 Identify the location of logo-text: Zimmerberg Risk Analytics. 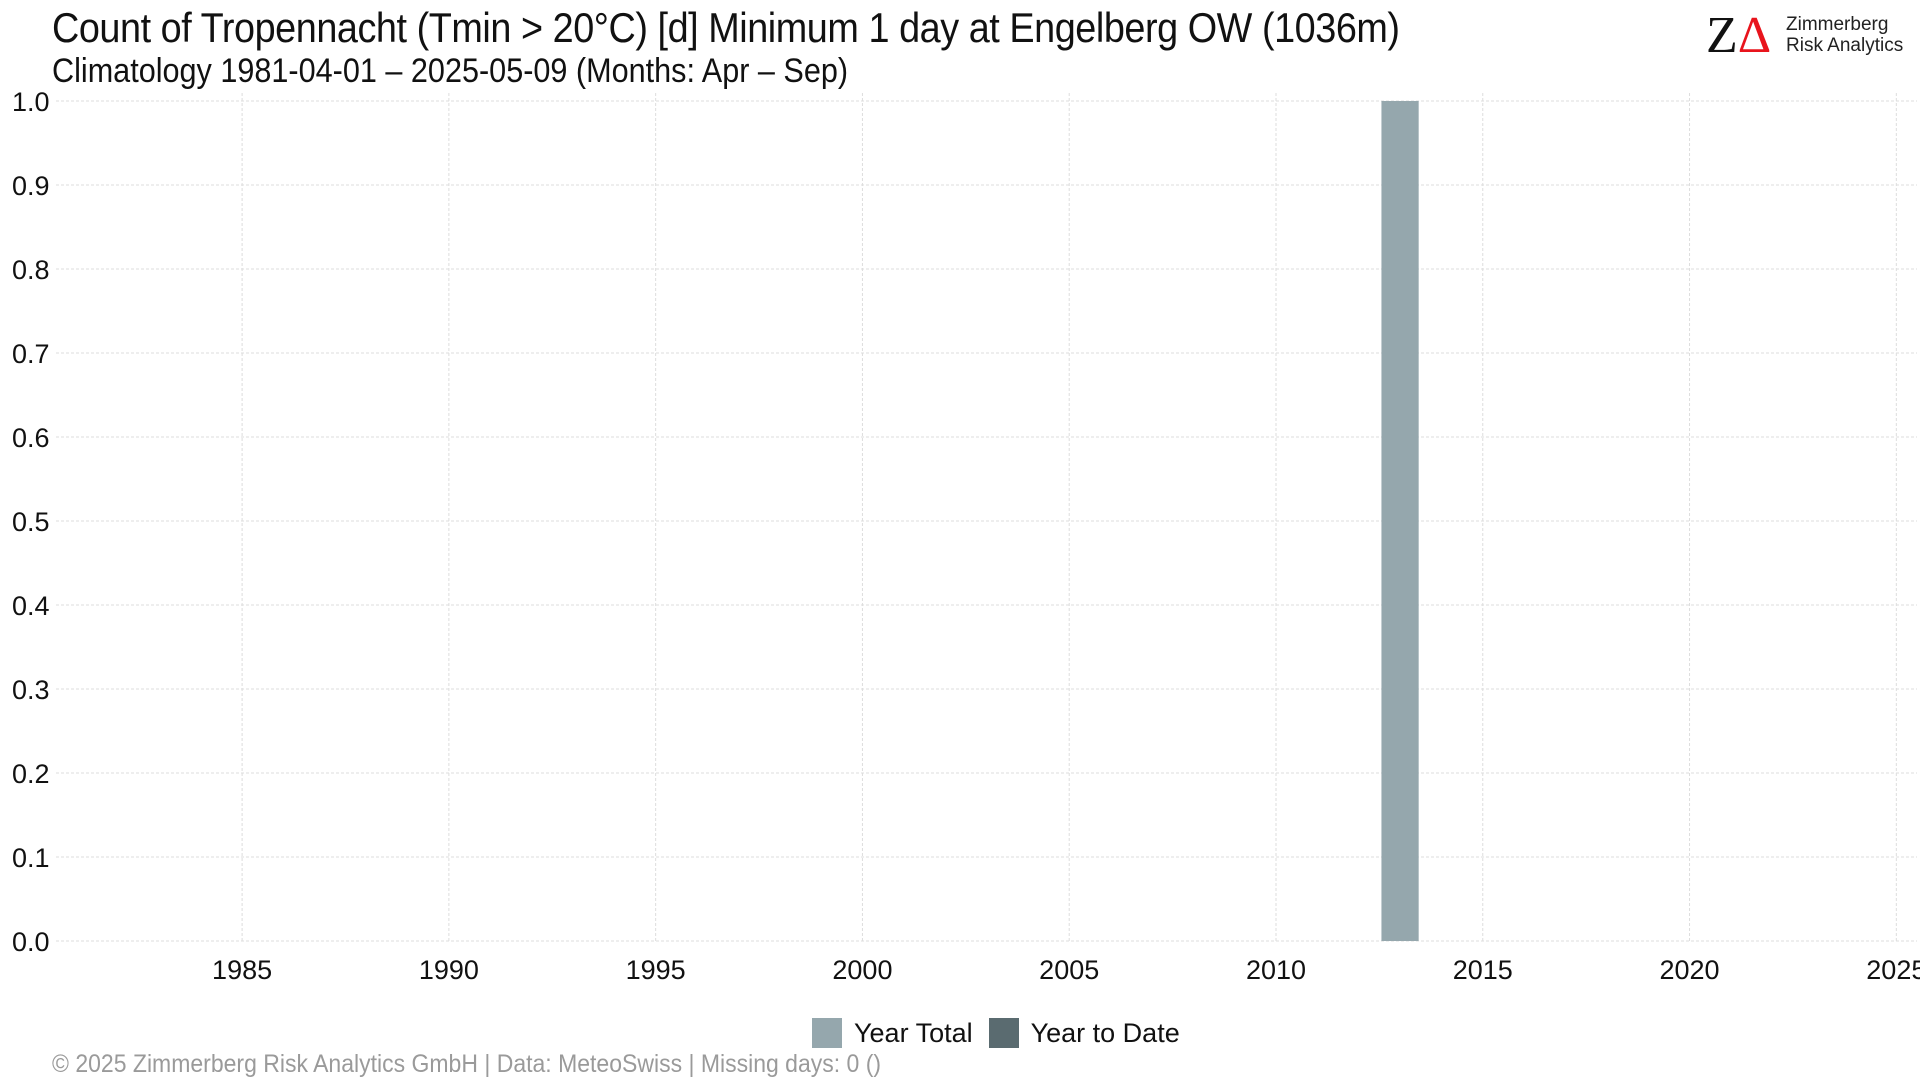
(1844, 35).